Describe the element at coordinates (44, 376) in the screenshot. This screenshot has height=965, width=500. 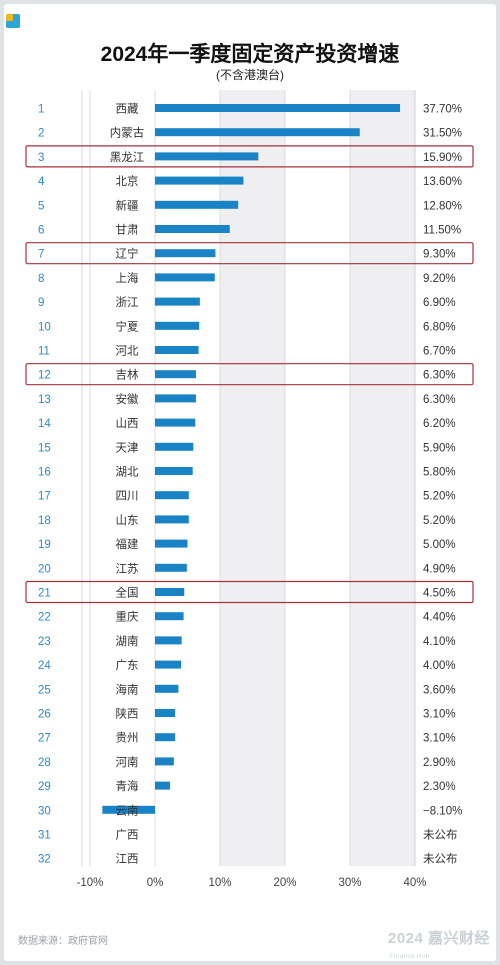
I see `rank-label: 12` at that location.